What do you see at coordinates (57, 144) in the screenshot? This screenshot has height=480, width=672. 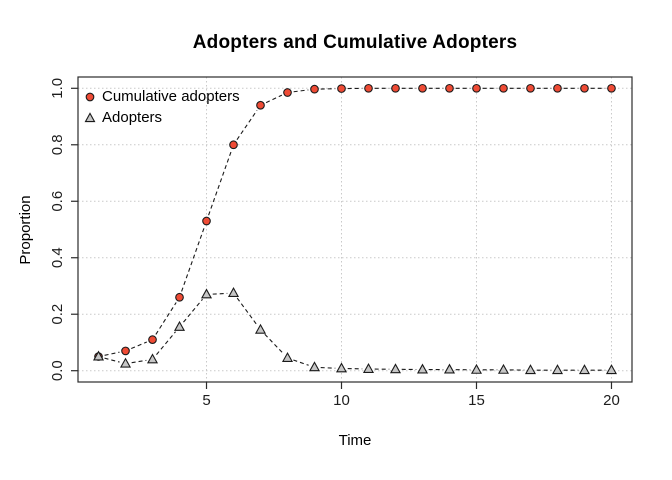 I see `y-tick-label: 0.8` at bounding box center [57, 144].